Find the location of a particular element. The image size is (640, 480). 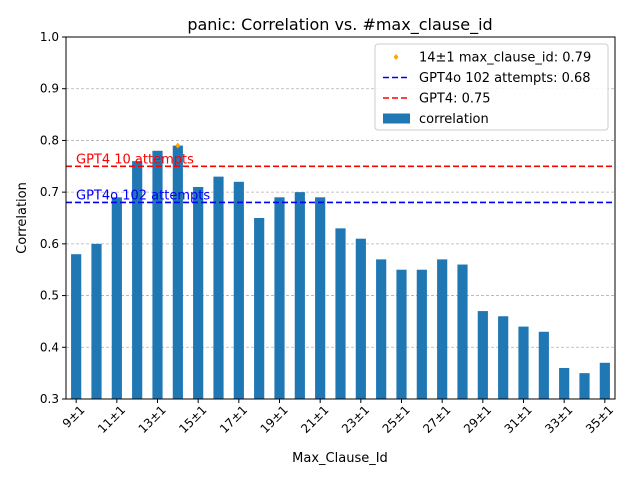

highlight-marker is located at coordinates (178, 145).